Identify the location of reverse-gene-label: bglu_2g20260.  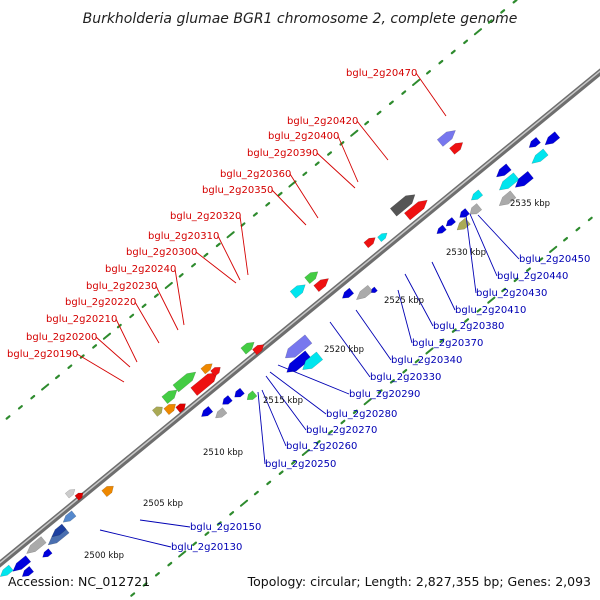
(321, 446).